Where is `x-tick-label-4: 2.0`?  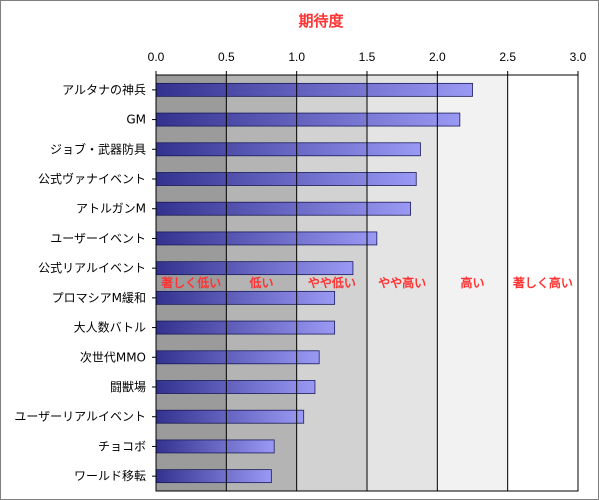 x-tick-label-4: 2.0 is located at coordinates (437, 57).